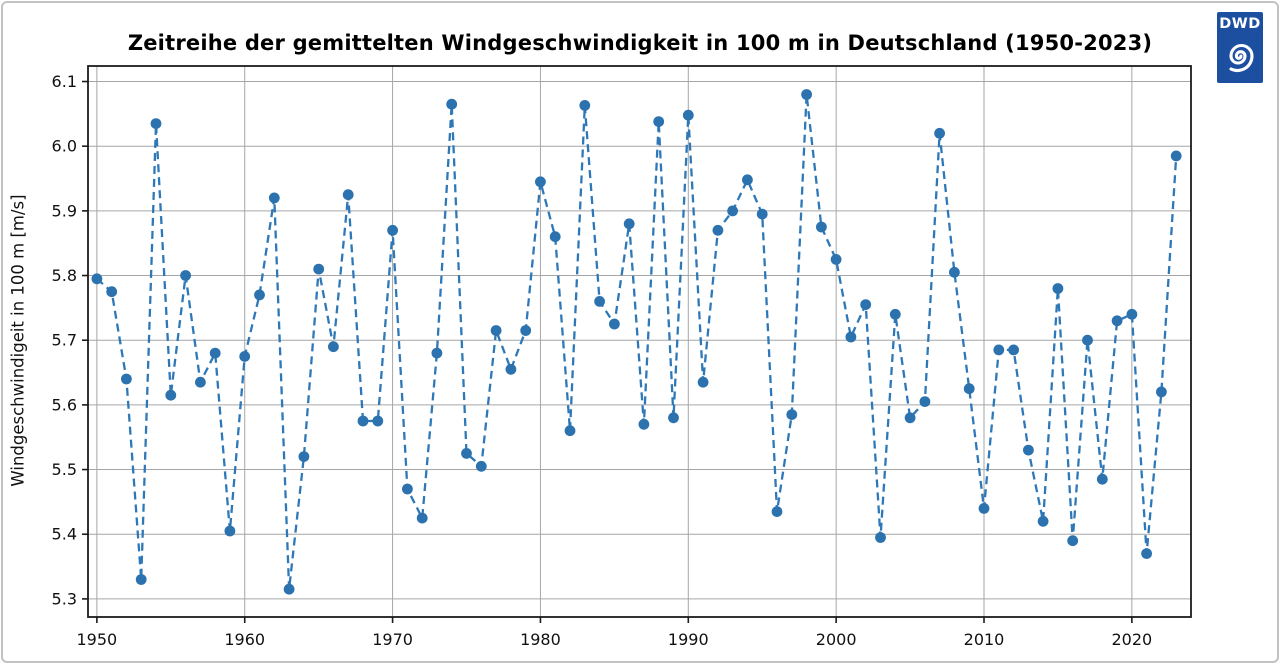  I want to click on data-point-1961, so click(259, 295).